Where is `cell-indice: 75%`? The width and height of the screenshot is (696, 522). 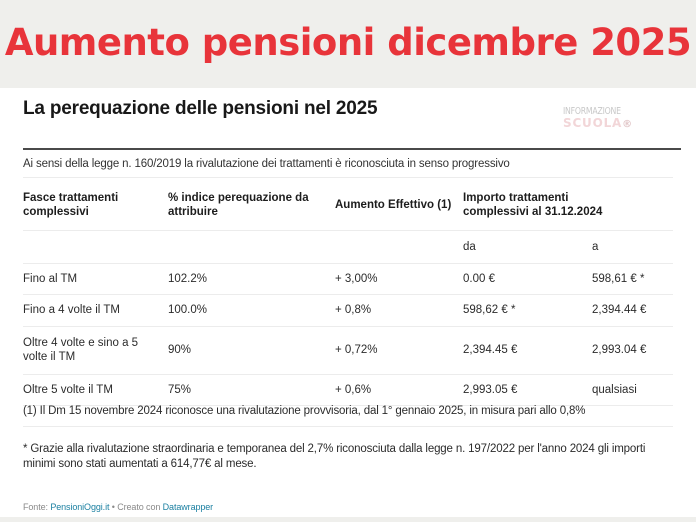 cell-indice: 75% is located at coordinates (180, 389).